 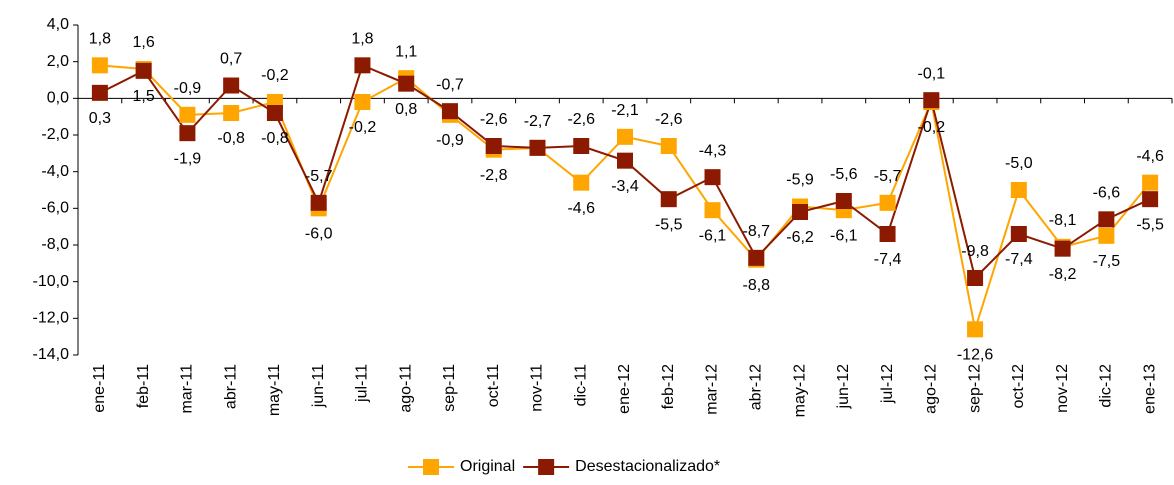 What do you see at coordinates (843, 387) in the screenshot?
I see `x-tick-label: jun-12` at bounding box center [843, 387].